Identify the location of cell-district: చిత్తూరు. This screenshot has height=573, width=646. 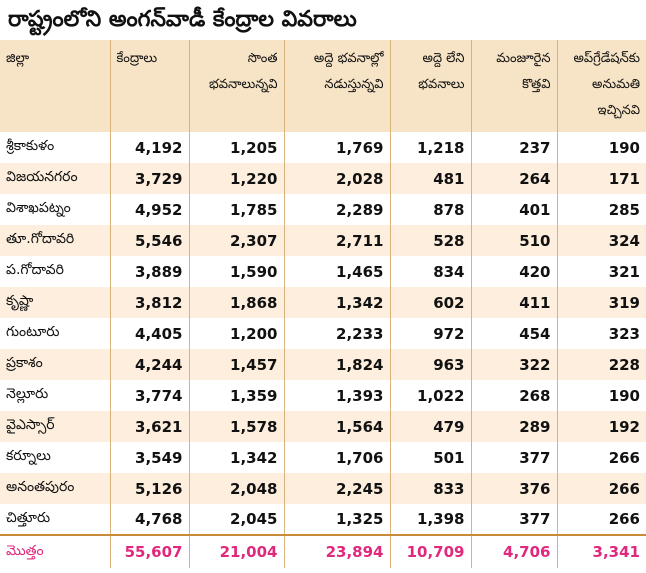
(55, 519).